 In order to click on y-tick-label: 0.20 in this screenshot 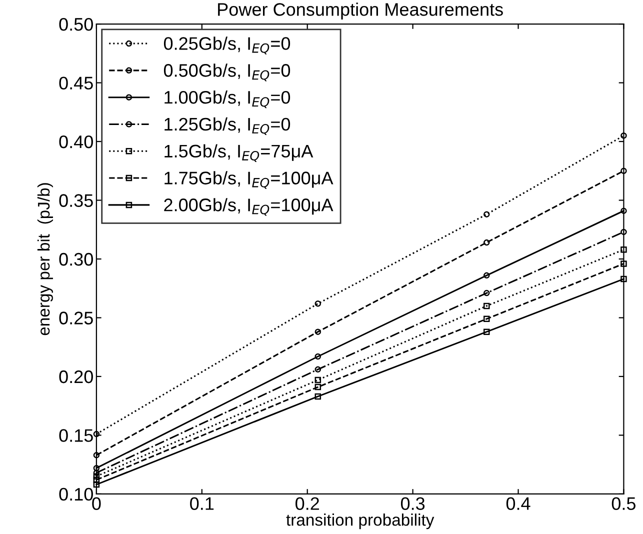, I will do `click(76, 377)`.